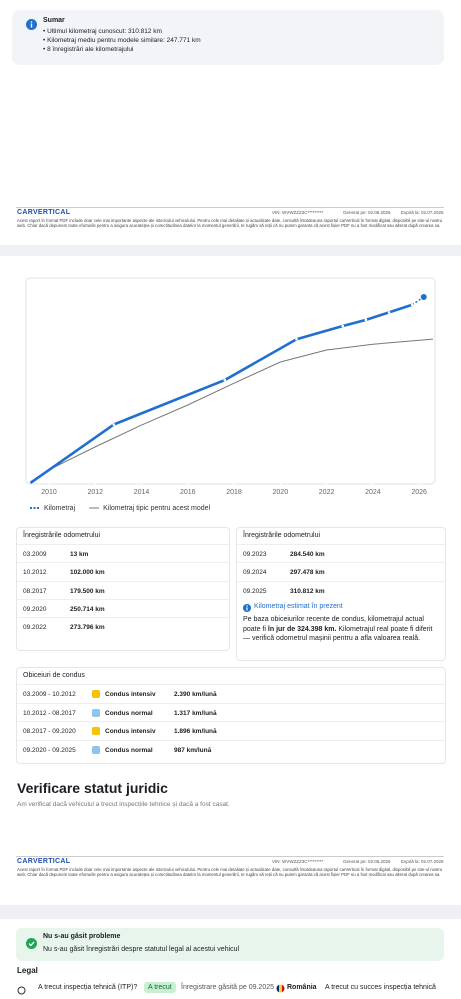 This screenshot has width=461, height=999. I want to click on flag, so click(280, 988).